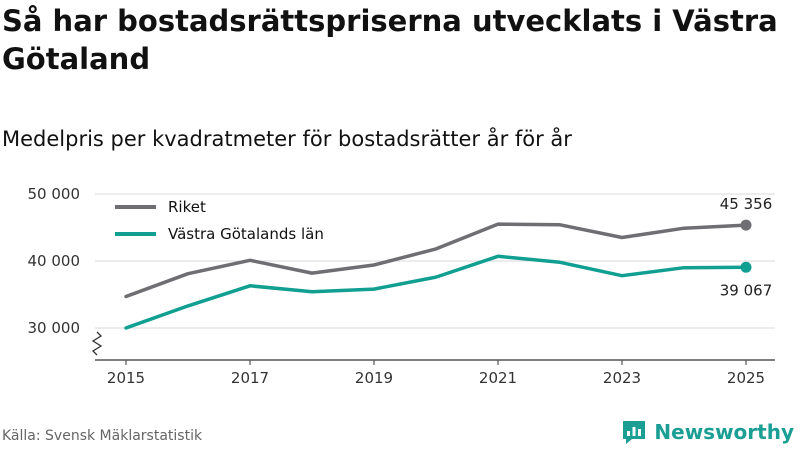  I want to click on y-tick-label: 50 000, so click(54, 194).